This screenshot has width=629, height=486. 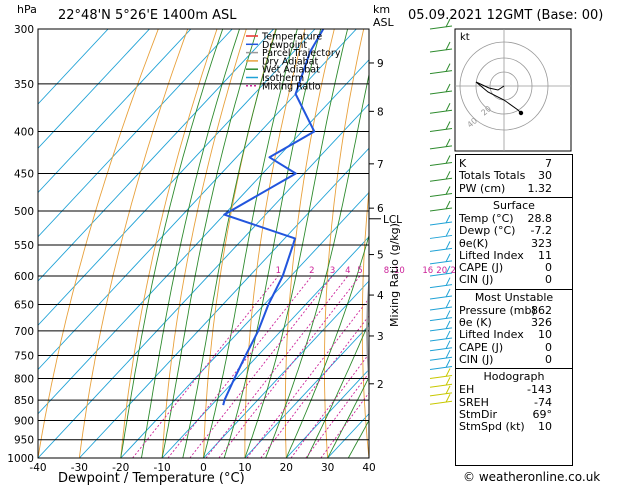 I want to click on mixing-ratio-line, so click(x=205, y=366).